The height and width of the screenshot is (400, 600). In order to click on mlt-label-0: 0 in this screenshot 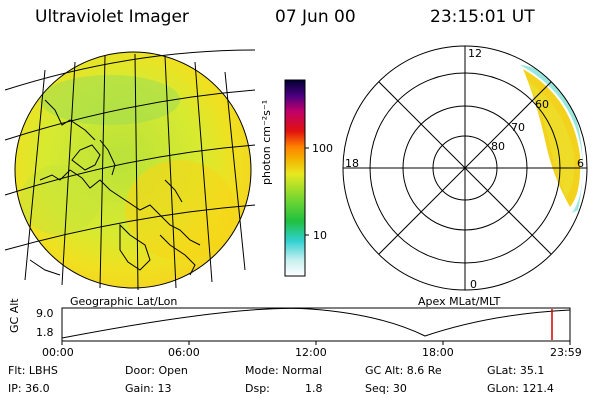, I will do `click(473, 284)`.